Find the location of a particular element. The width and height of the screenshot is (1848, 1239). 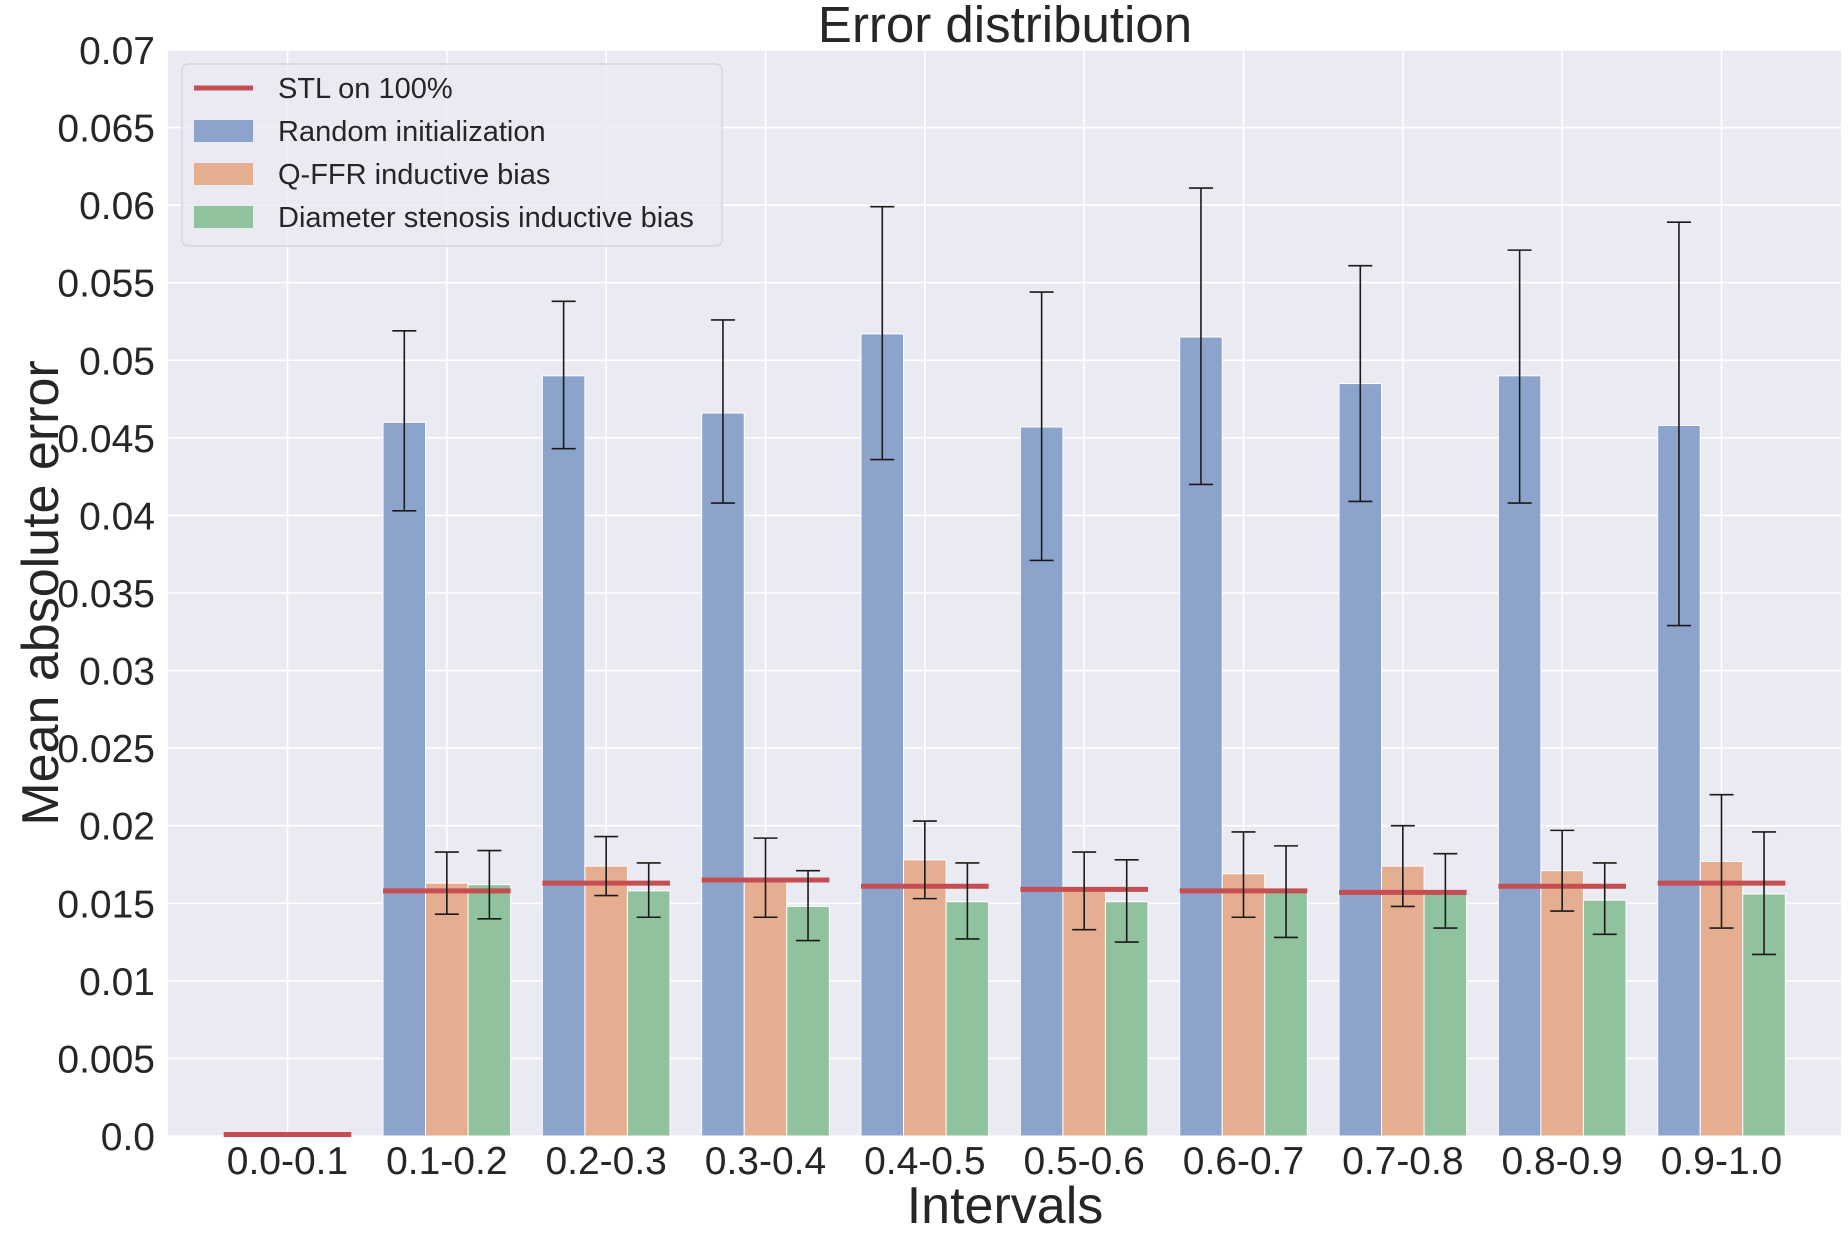

x-tick-label: 0.7-0.8 is located at coordinates (1402, 1161).